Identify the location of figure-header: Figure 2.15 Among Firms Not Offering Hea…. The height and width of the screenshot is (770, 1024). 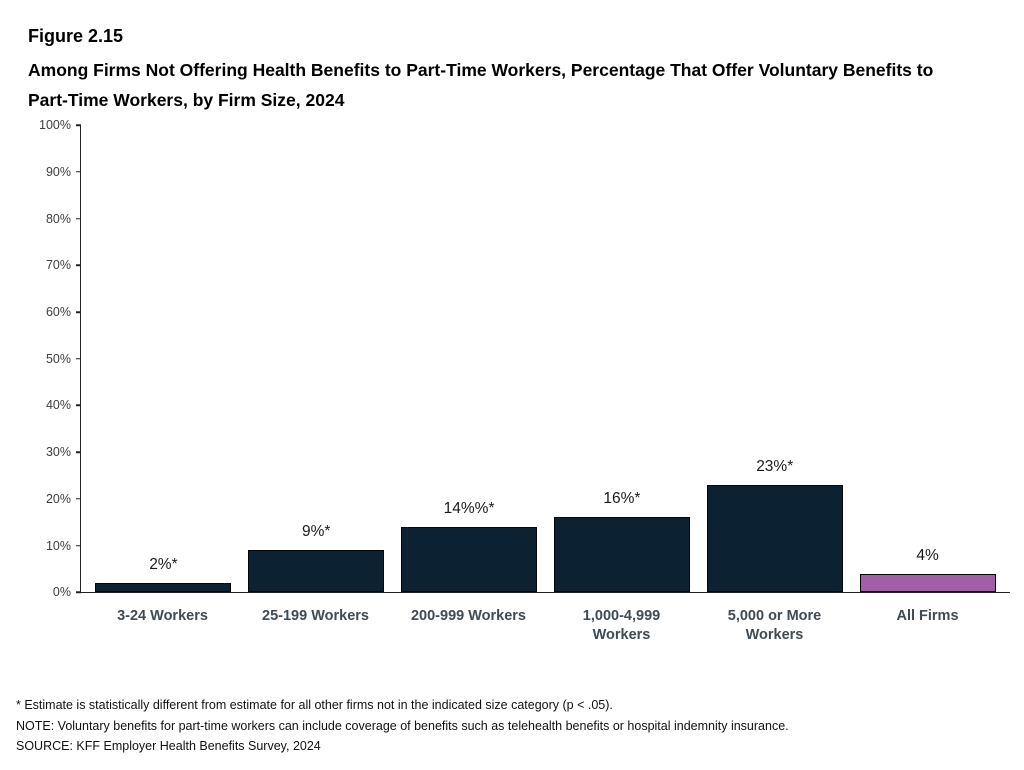
(512, 57).